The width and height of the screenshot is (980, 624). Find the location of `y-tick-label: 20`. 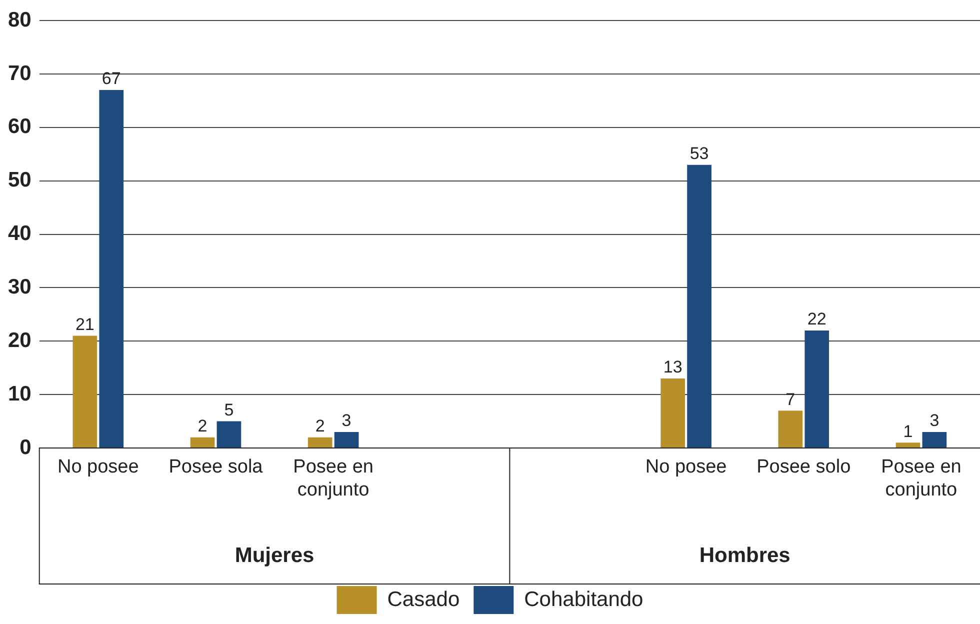

y-tick-label: 20 is located at coordinates (20, 340).